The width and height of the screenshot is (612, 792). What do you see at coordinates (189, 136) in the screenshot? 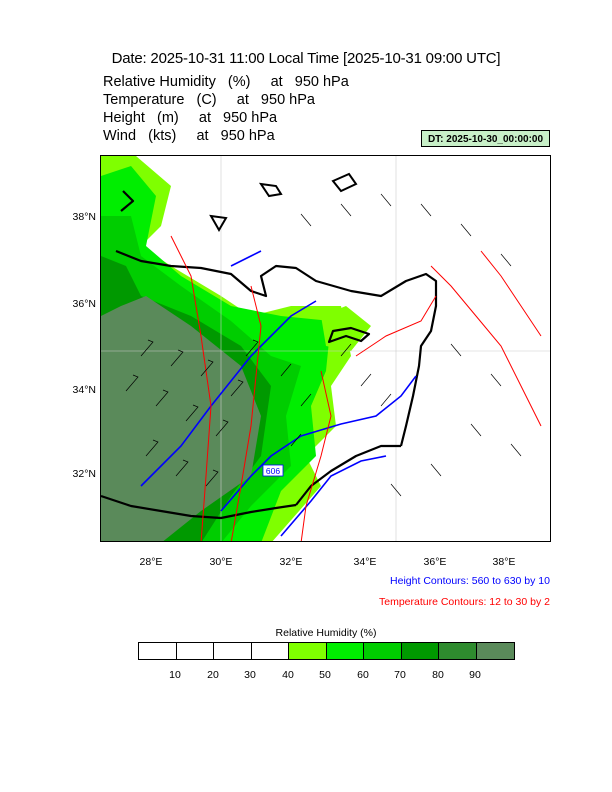
I see `variable-wind: Wind (kts) at 950 hPa` at bounding box center [189, 136].